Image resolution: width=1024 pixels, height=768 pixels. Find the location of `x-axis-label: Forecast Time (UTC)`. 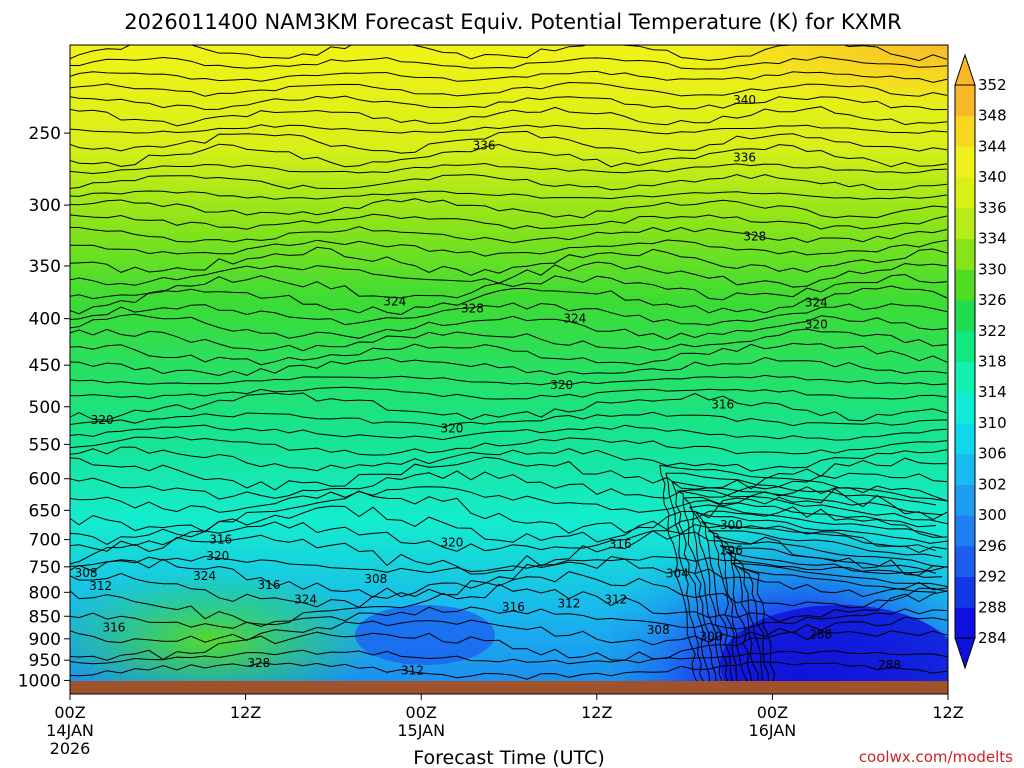

x-axis-label: Forecast Time (UTC) is located at coordinates (508, 757).